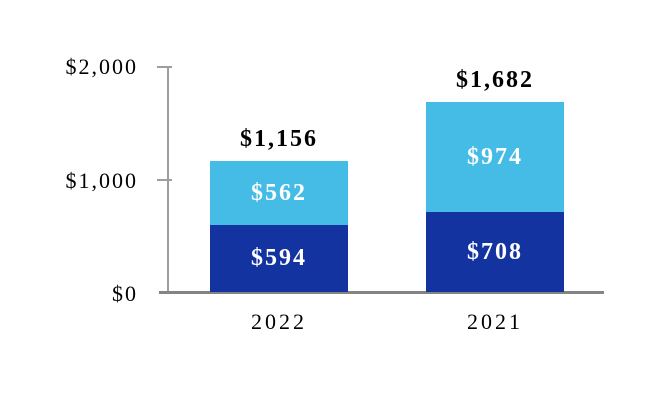 Image resolution: width=666 pixels, height=400 pixels. What do you see at coordinates (125, 293) in the screenshot?
I see `y-axis-tick-label-0: $0` at bounding box center [125, 293].